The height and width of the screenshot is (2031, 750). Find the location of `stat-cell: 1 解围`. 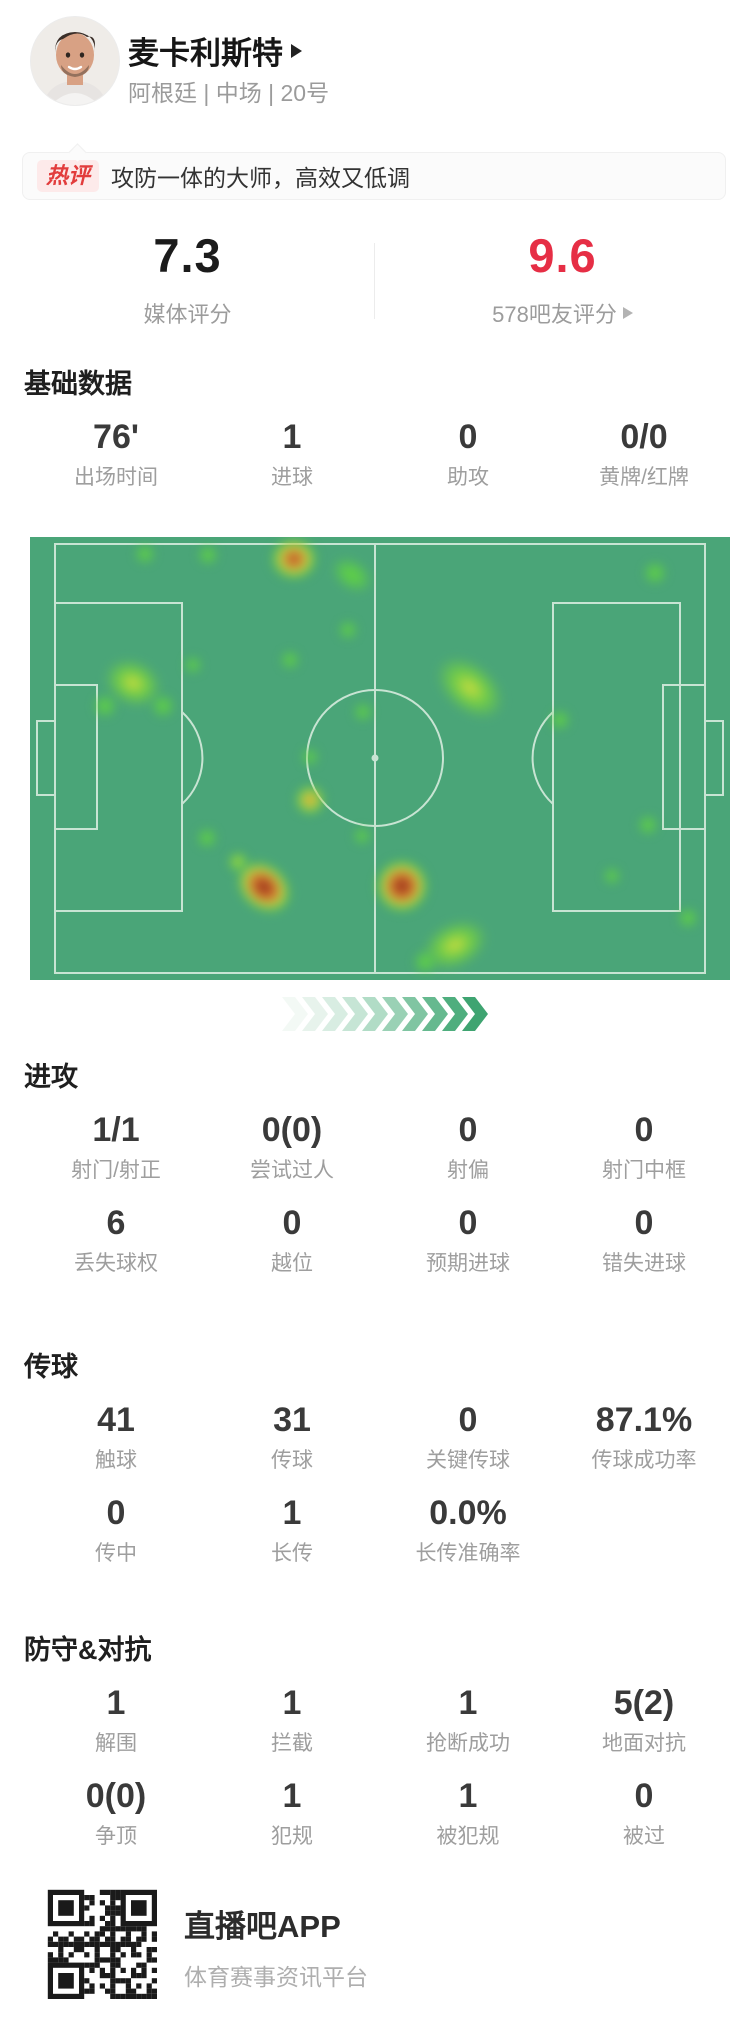

stat-cell: 1 解围 is located at coordinates (116, 1720).